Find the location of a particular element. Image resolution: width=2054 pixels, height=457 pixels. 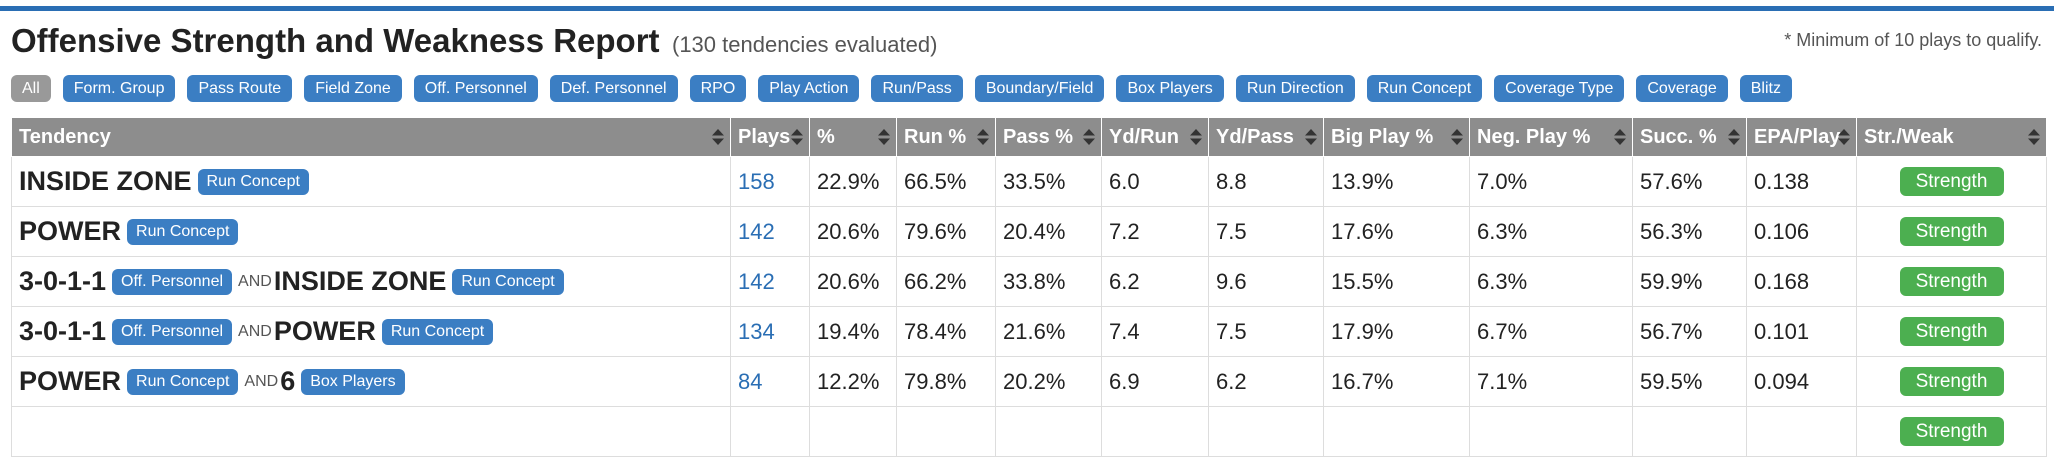

column-header-big-play: Big Play % is located at coordinates (1396, 137).